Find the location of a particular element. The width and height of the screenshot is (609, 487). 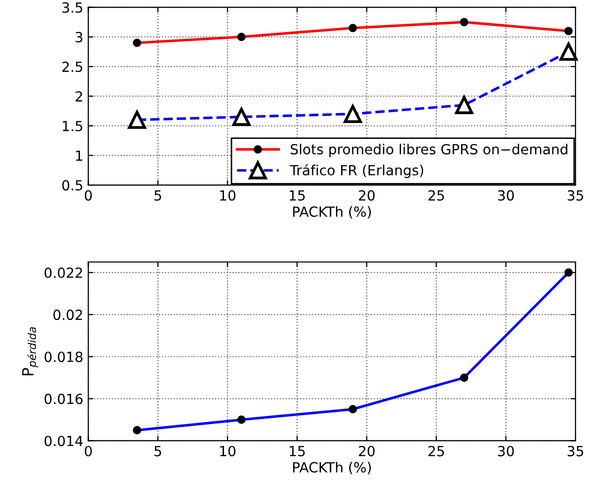

legend-label: Tráfico FR (Erlangs) is located at coordinates (357, 171).